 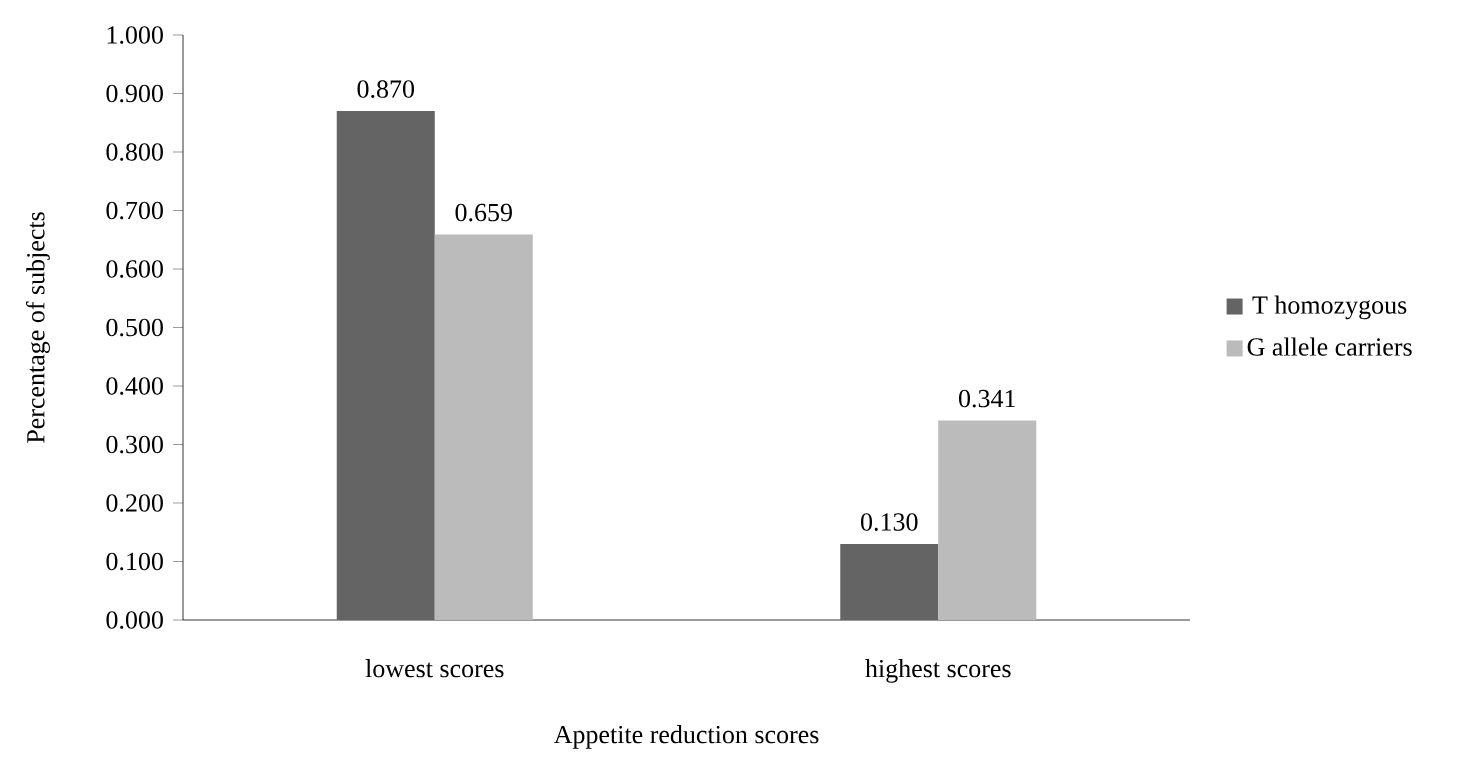 I want to click on data-label: 0.341, so click(x=987, y=398).